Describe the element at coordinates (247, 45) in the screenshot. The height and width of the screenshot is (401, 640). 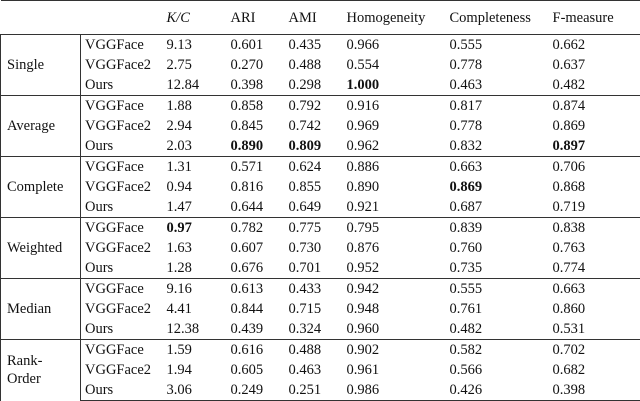
I see `value-text: 0.601` at that location.